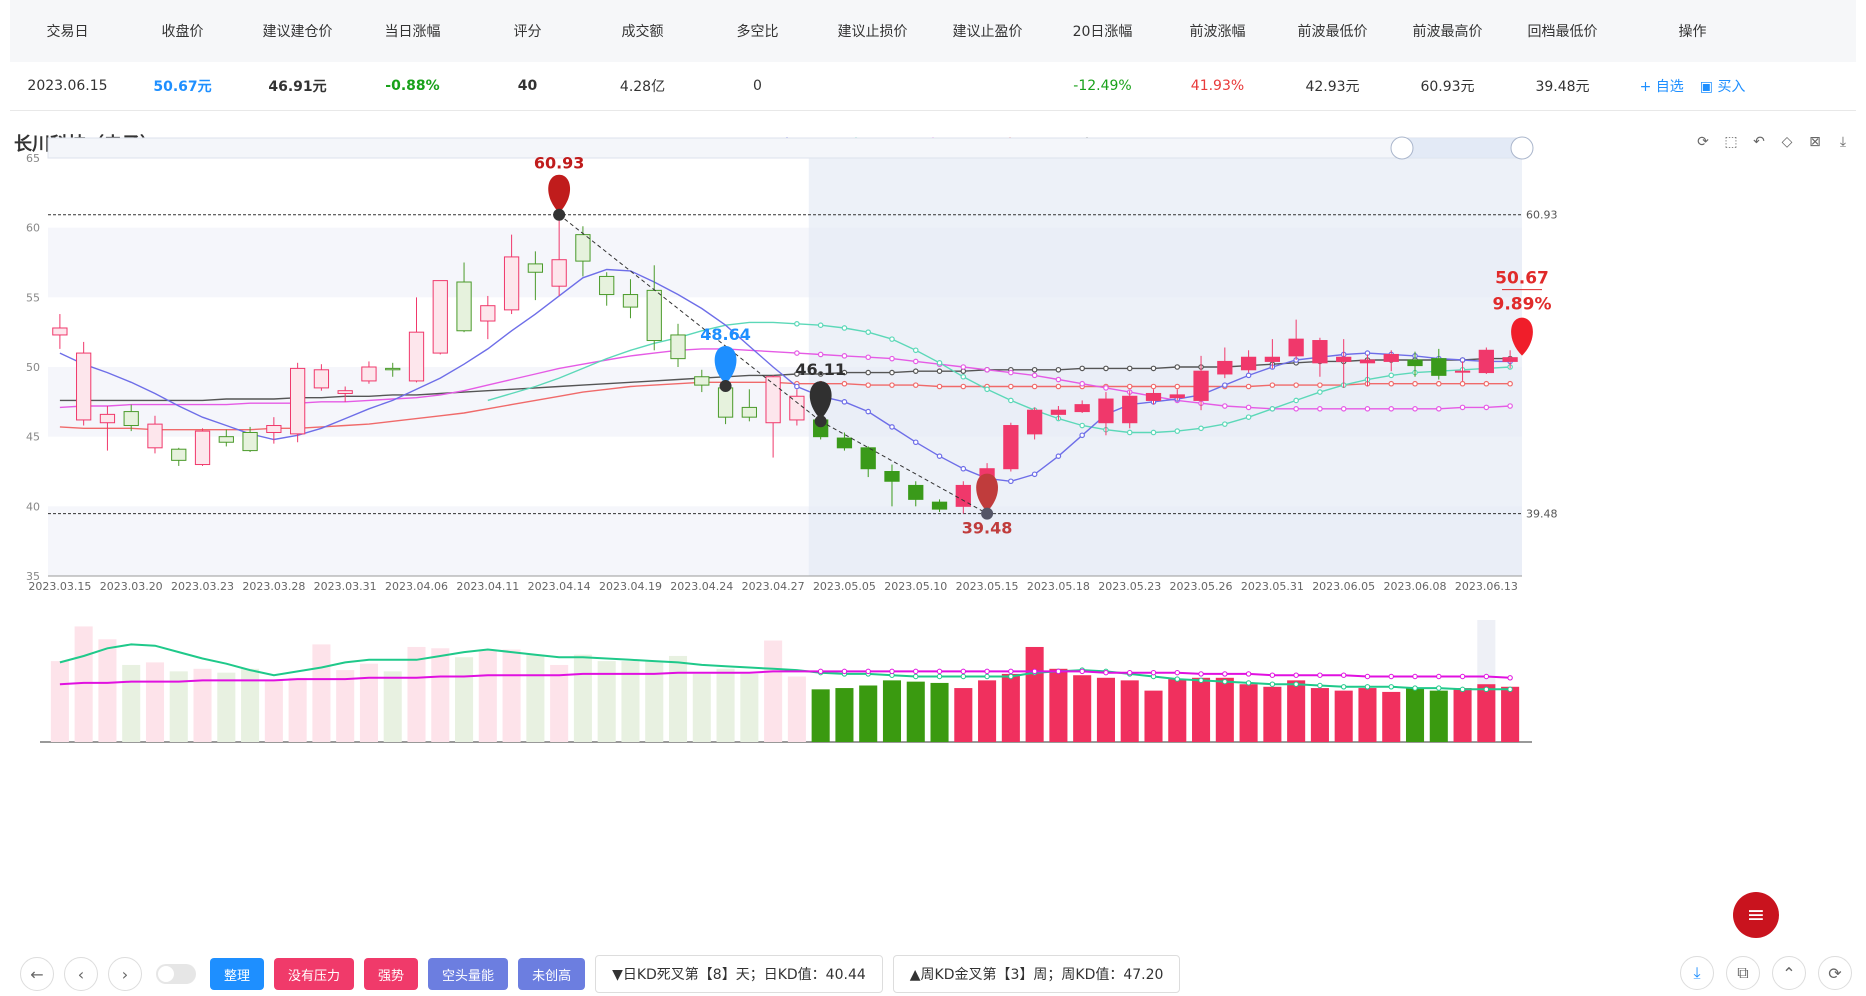 This screenshot has height=996, width=1866. What do you see at coordinates (725, 334) in the screenshot?
I see `marker-label: 48.64` at bounding box center [725, 334].